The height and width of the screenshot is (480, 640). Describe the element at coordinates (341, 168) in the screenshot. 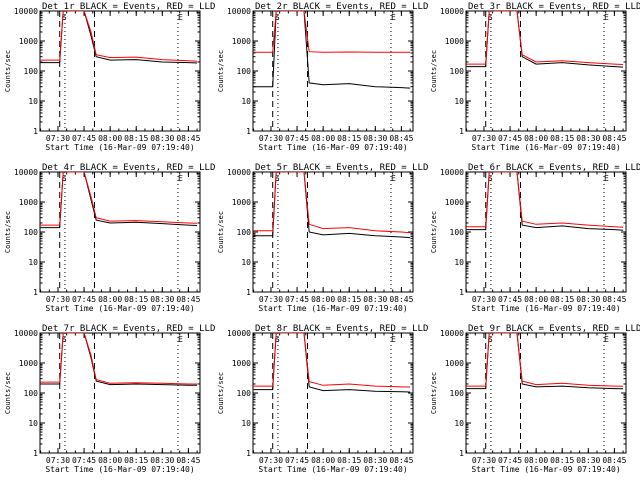

I see `panel-title: Det 5r BLACK = Events, RED = LLD` at that location.